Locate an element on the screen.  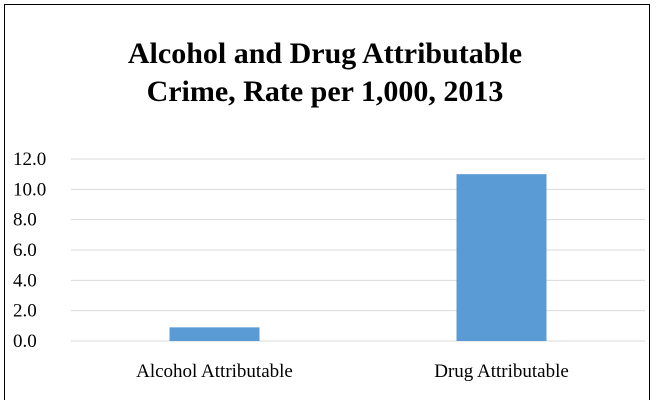
bar-alcohol-attributable is located at coordinates (214, 334).